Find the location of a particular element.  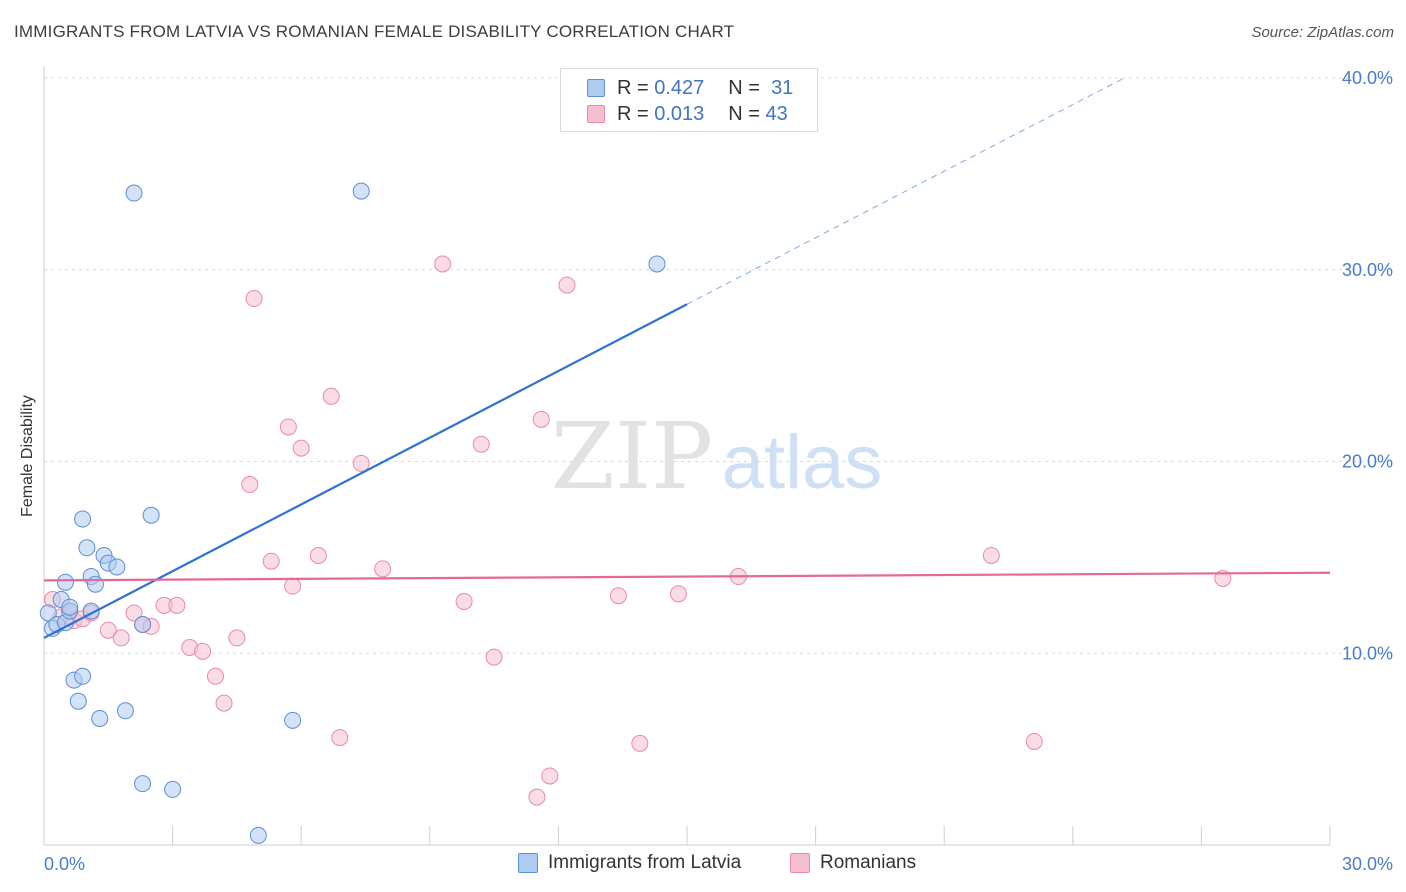

legend-n-value: 43 is located at coordinates (776, 113).